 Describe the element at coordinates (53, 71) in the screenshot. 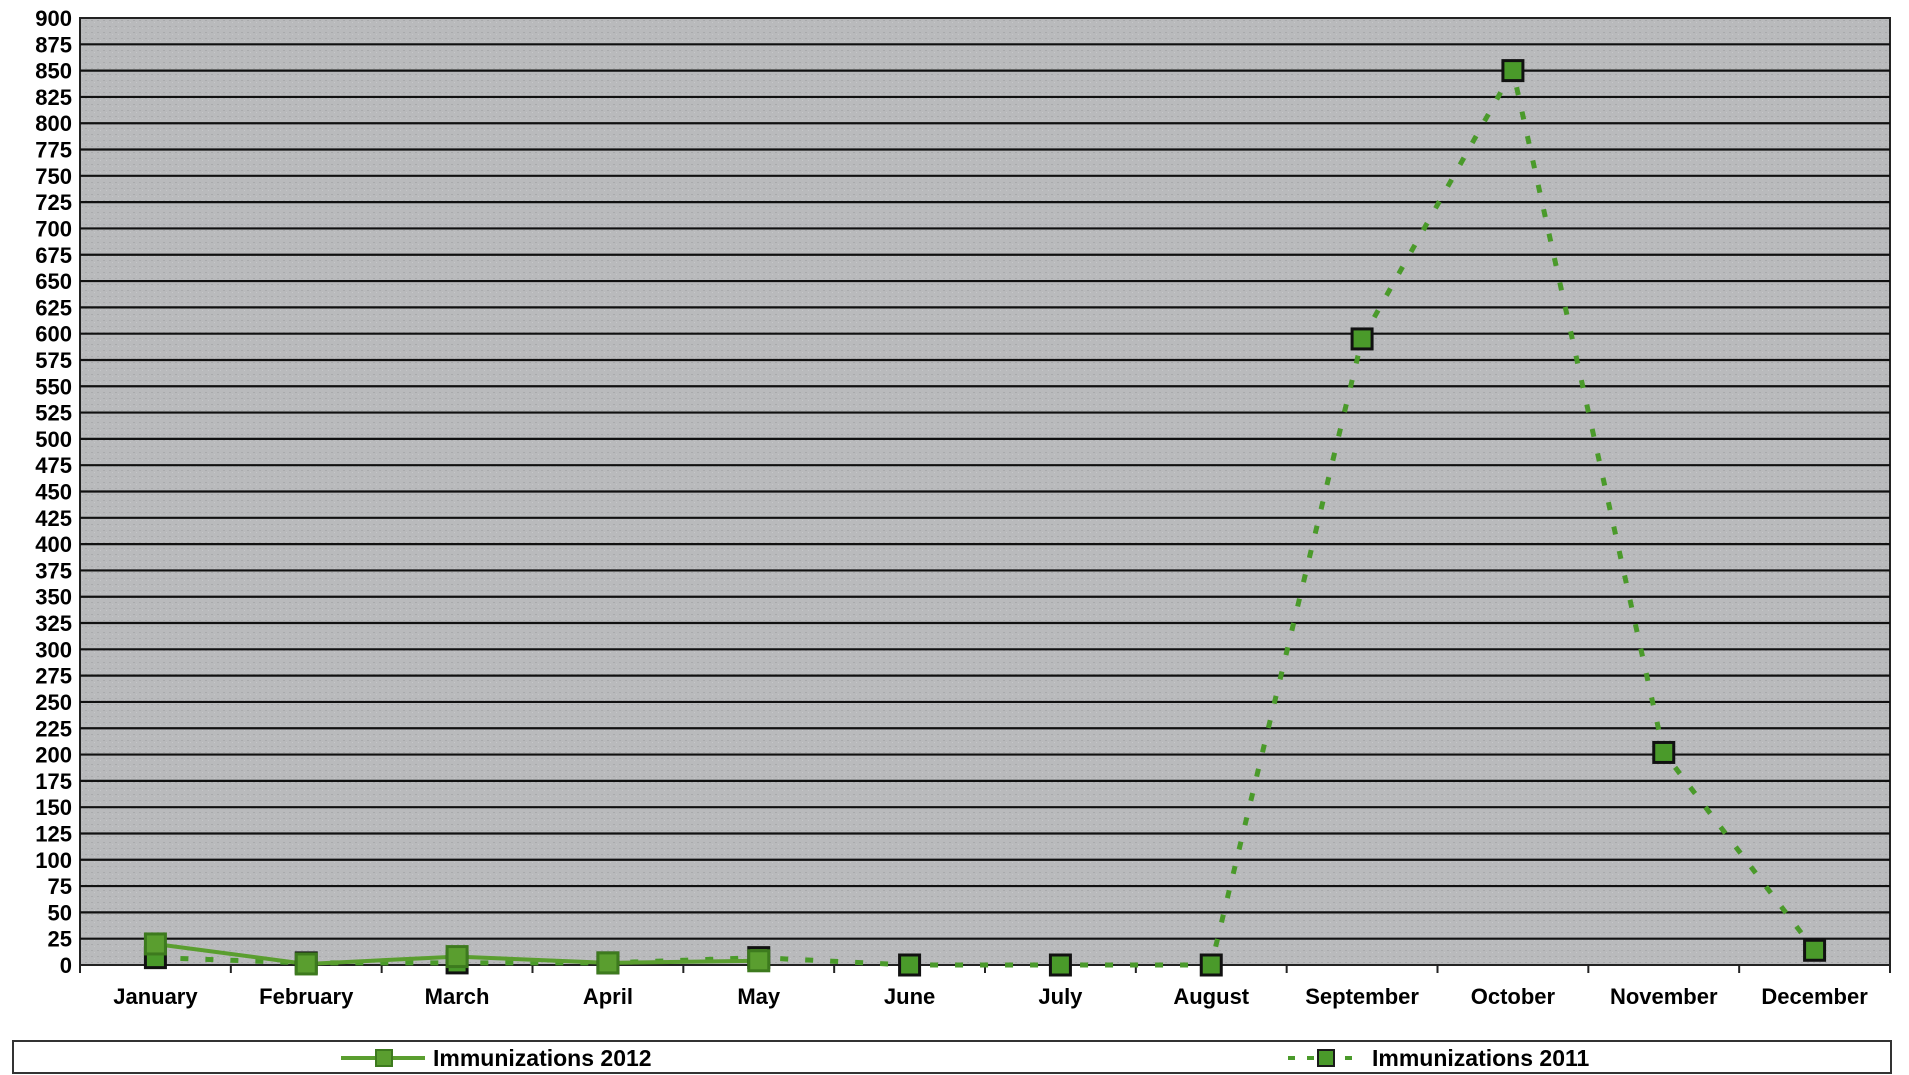

I see `y-tick-label: 850` at that location.